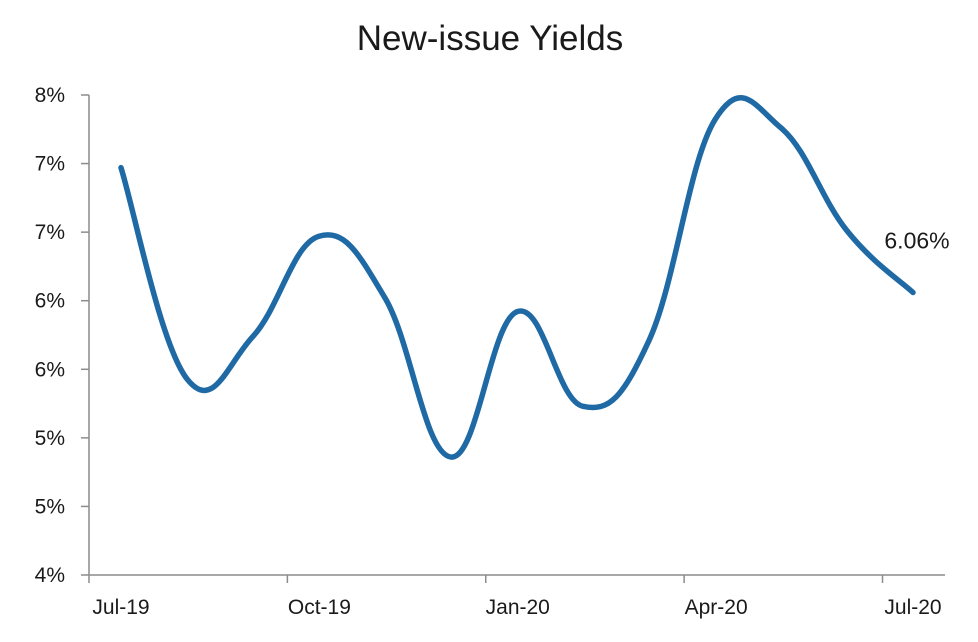 The height and width of the screenshot is (642, 978). What do you see at coordinates (50, 95) in the screenshot?
I see `y-tick-label: 8%` at bounding box center [50, 95].